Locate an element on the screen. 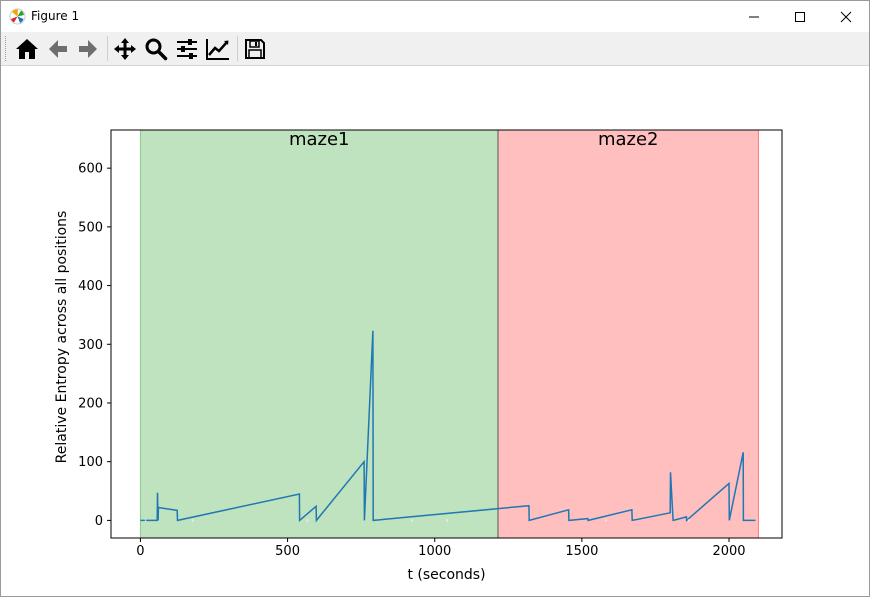 Image resolution: width=870 pixels, height=600 pixels. y-tick-label: 300 is located at coordinates (90, 345).